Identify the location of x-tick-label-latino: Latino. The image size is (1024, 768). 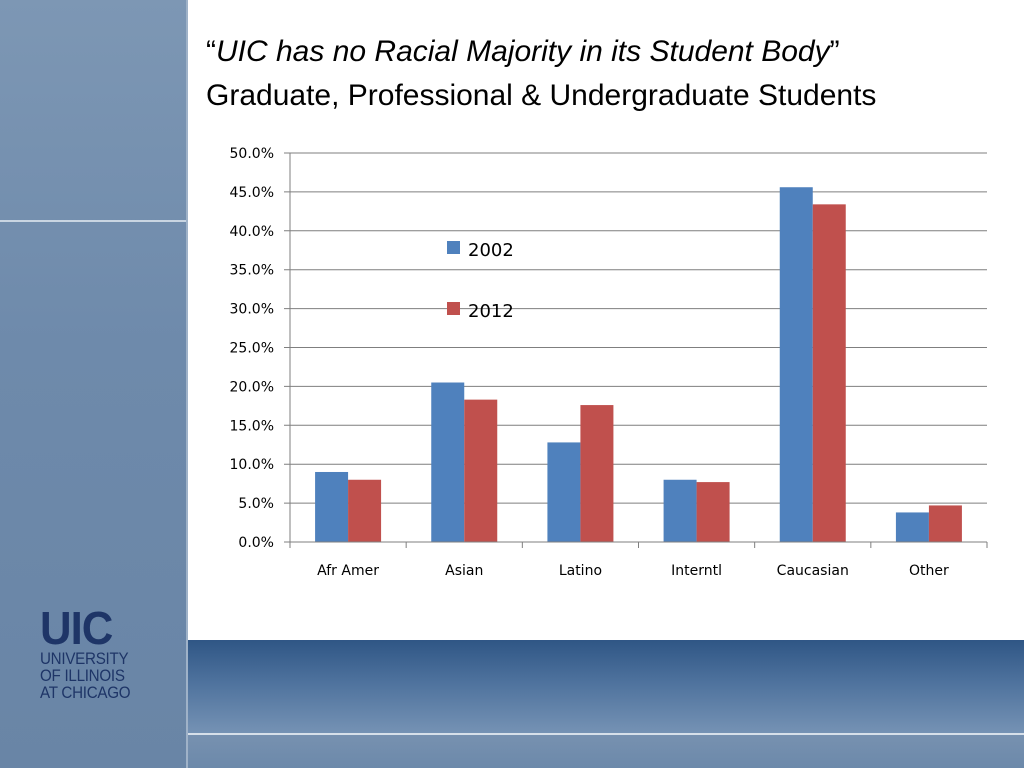
(580, 571).